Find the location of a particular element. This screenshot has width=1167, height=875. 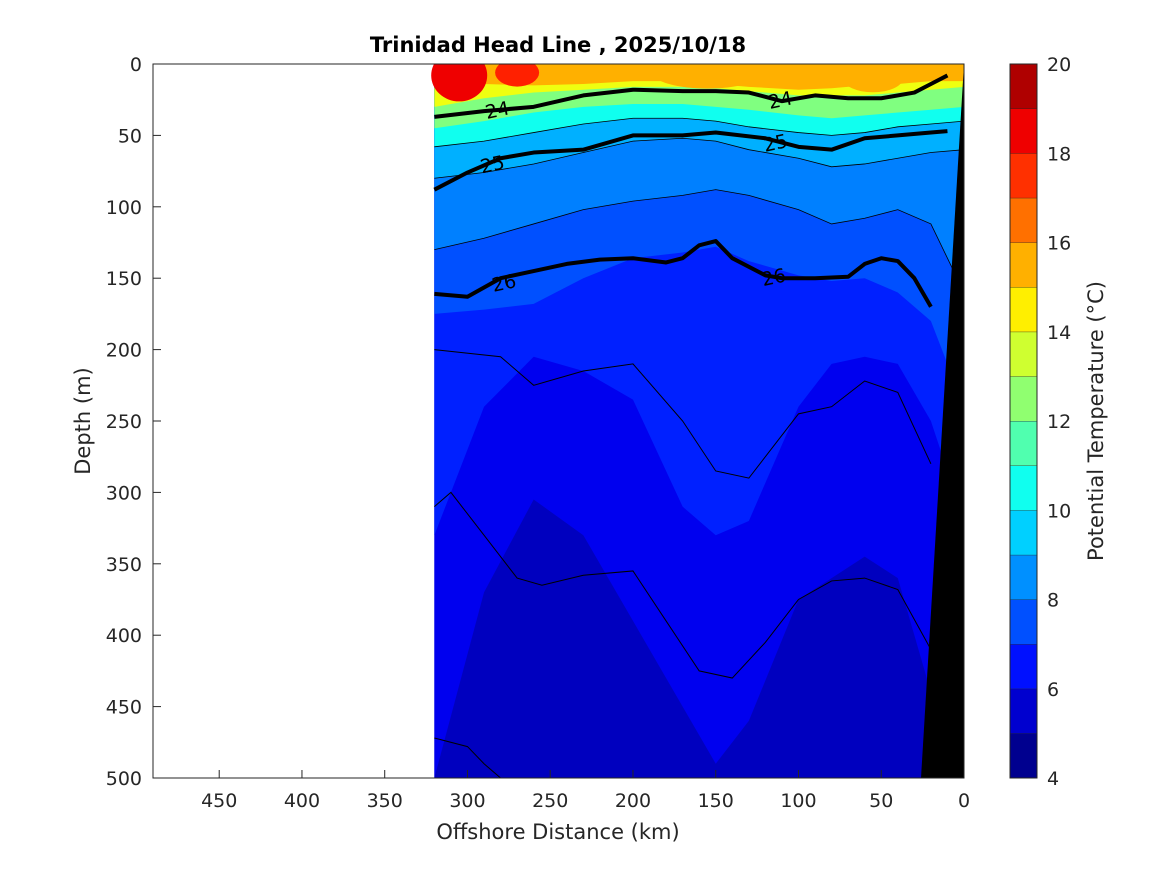

y-axis: 0 50 100 150 200 250 300 350 400 450 500 is located at coordinates (133, 422).